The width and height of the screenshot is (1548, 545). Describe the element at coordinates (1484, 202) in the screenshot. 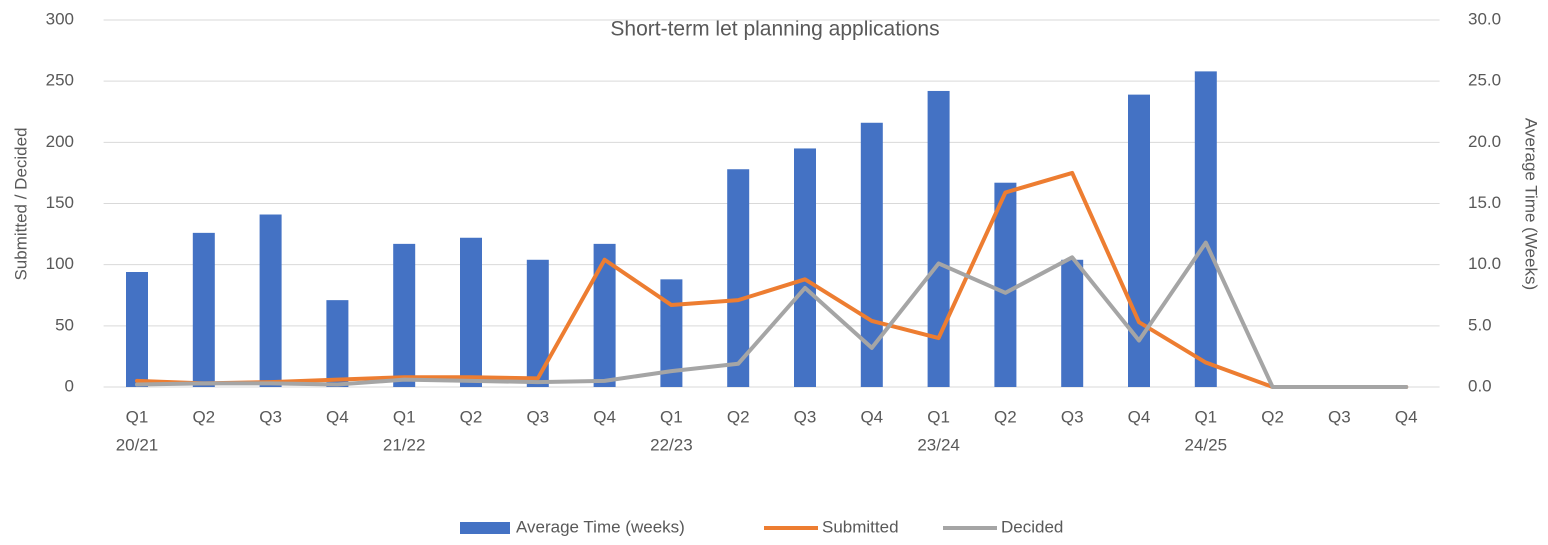

I see `y2-tick-label: 15.0` at that location.